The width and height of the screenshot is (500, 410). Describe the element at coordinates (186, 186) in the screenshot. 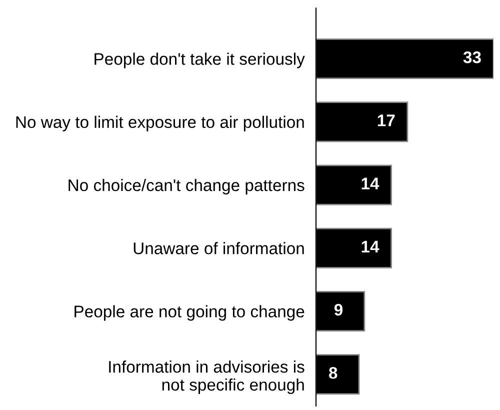

I see `y-tick-label: No choice/can't change patterns` at that location.